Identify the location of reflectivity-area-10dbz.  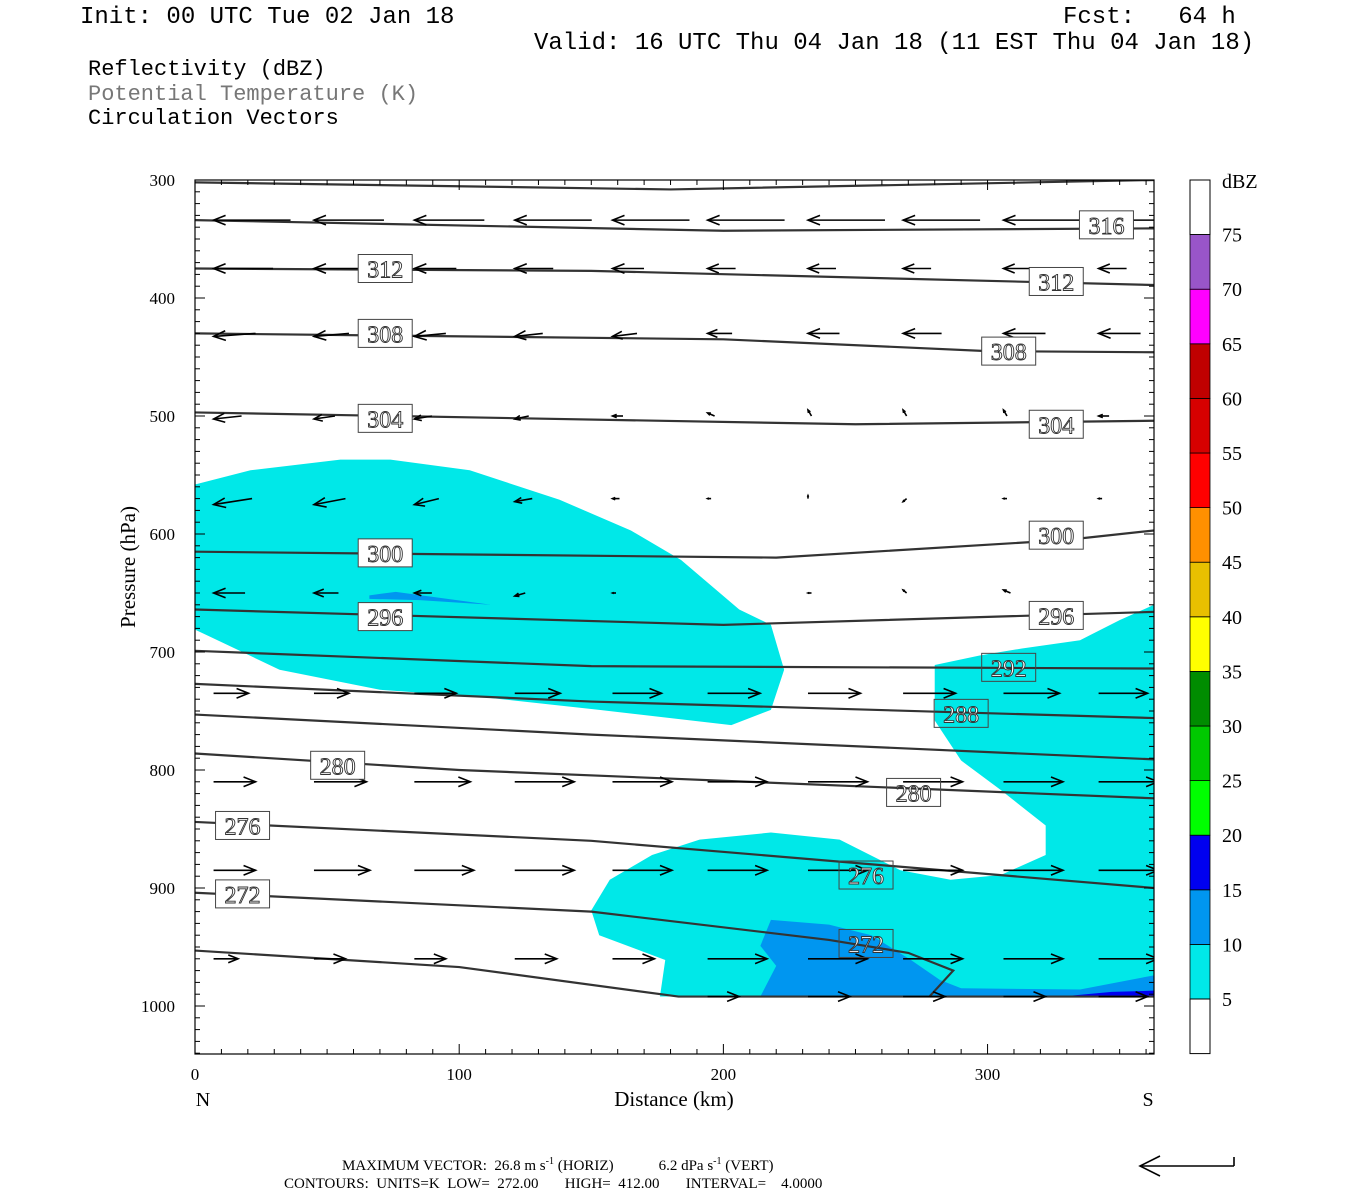
(957, 958).